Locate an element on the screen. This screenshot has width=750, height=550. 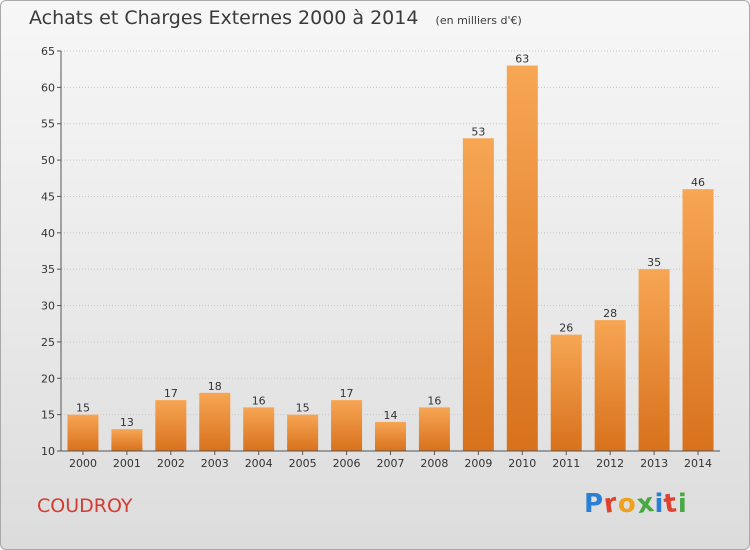
proxiti-logo: Proxiti is located at coordinates (636, 504).